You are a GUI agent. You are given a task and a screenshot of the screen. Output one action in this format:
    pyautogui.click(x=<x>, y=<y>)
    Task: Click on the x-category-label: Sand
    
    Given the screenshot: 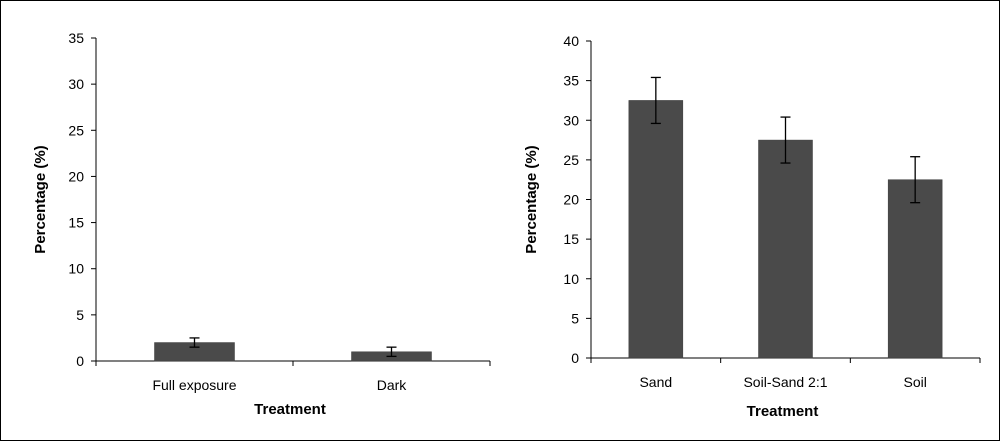 What is the action you would take?
    pyautogui.click(x=655, y=382)
    